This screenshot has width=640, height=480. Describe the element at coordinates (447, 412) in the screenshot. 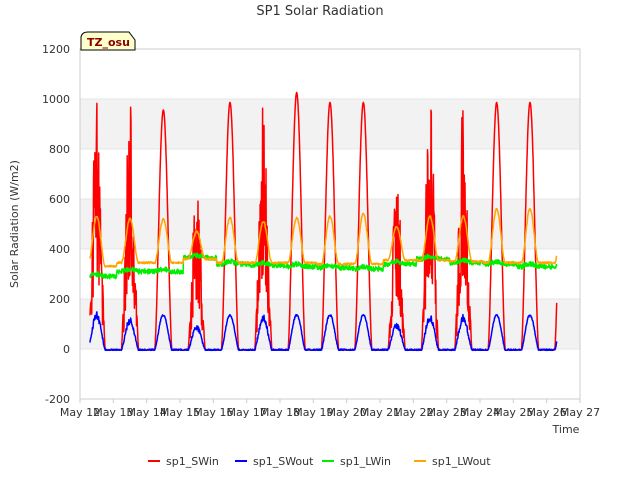

I see `x-tick-label: May 23` at that location.